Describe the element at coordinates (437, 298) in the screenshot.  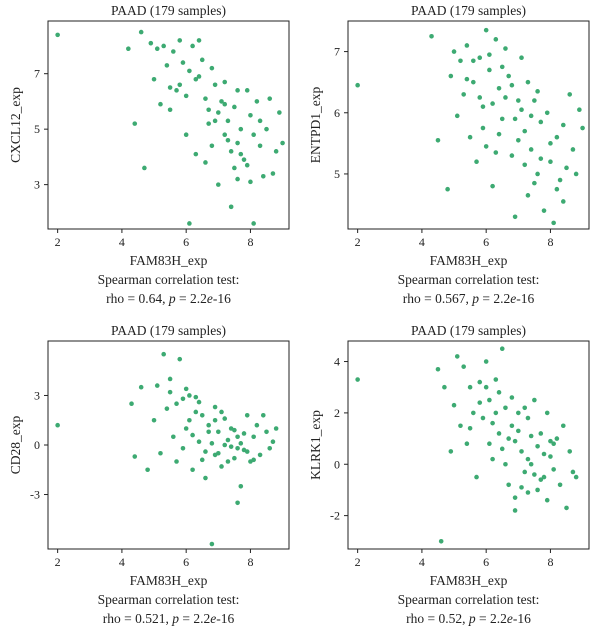
I see `stat-rho: rho = 0.567,` at that location.